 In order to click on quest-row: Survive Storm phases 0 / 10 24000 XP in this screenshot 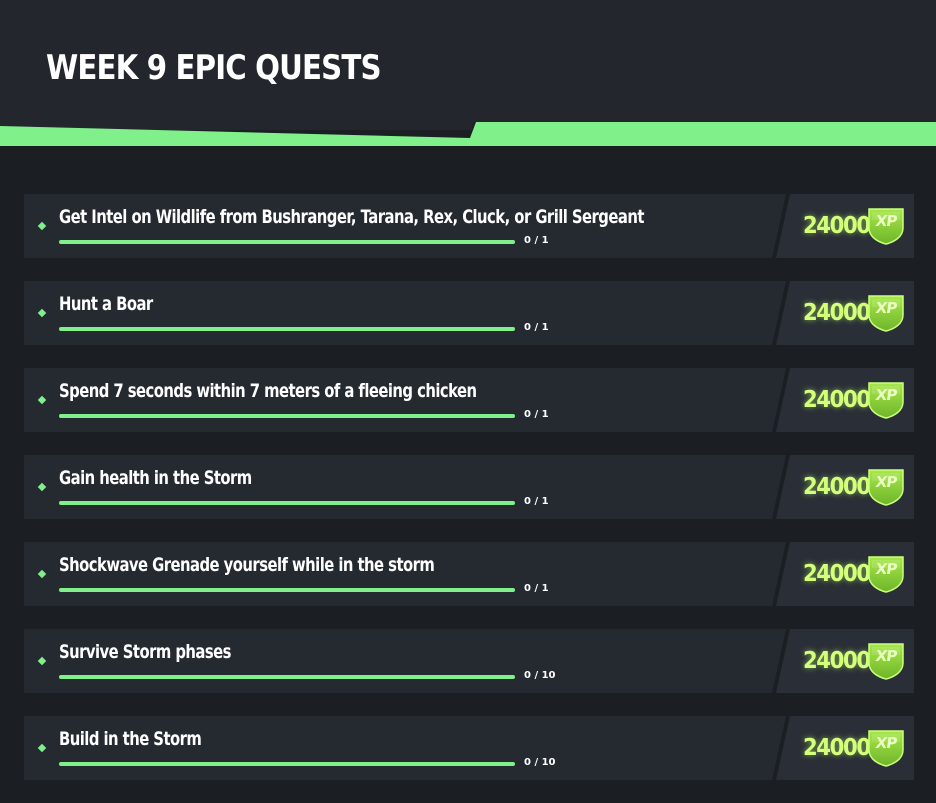, I will do `click(469, 661)`.